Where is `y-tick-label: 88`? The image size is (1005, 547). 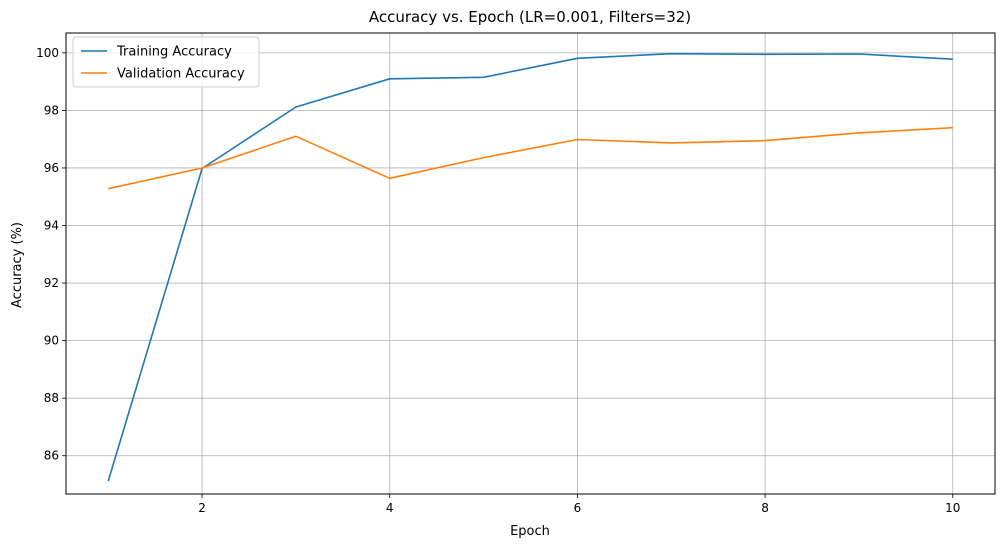 y-tick-label: 88 is located at coordinates (51, 398).